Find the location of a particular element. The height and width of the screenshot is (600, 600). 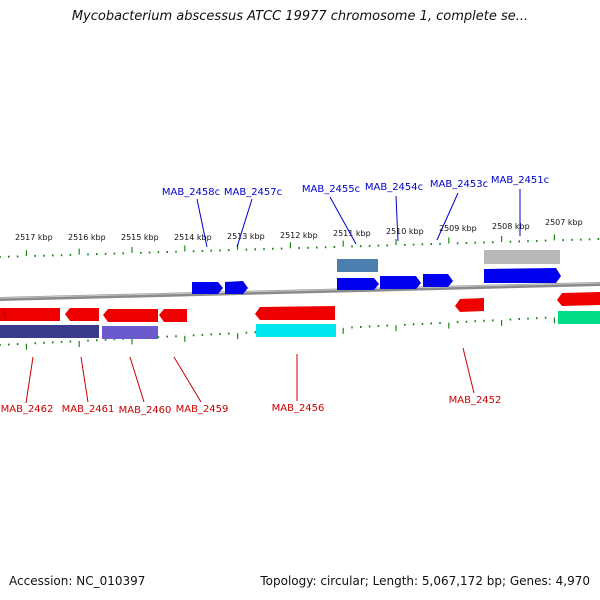

kbp-label: 2517 kbp is located at coordinates (34, 237).